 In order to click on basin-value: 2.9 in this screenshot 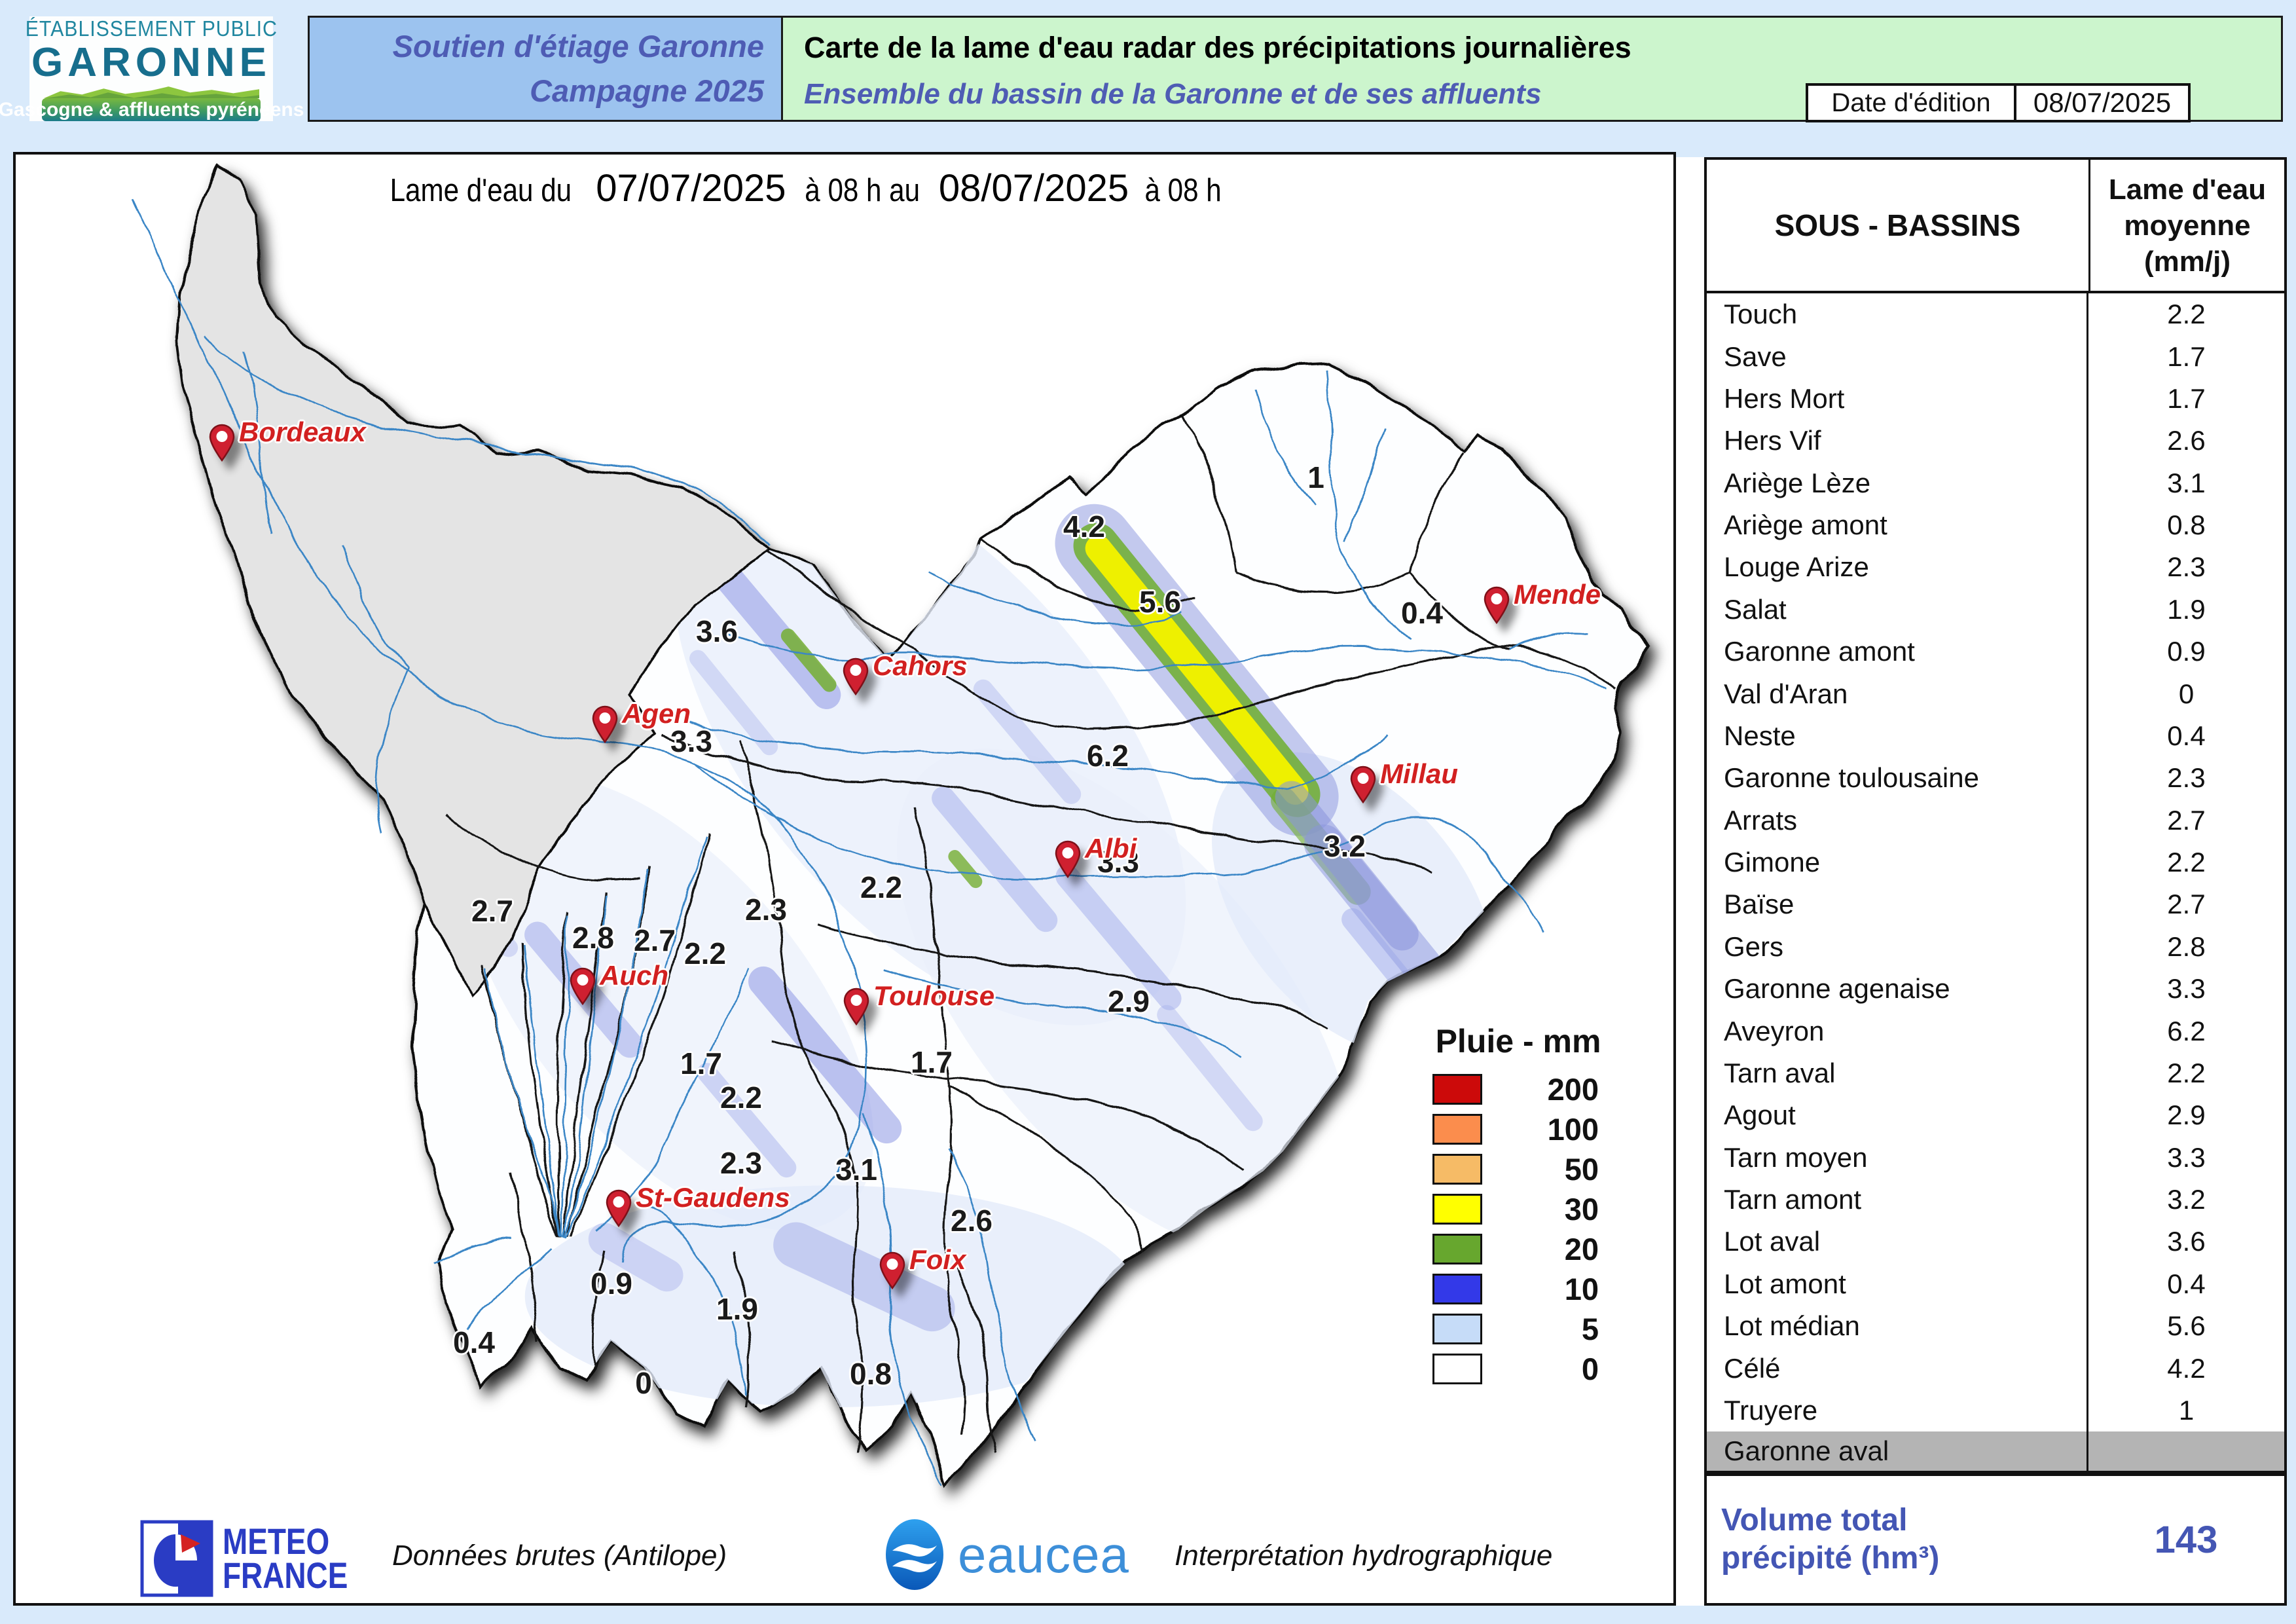, I will do `click(2186, 1115)`.